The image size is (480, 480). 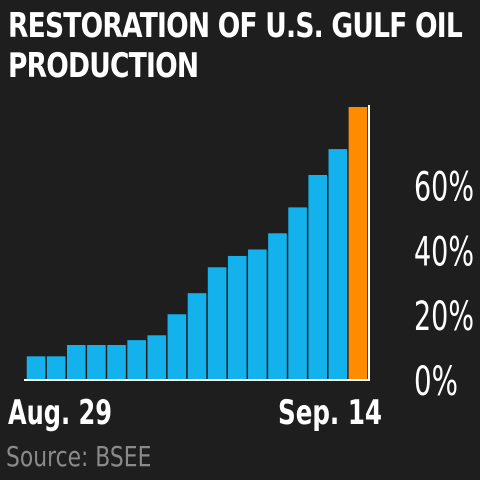 I want to click on y-axis-ticks: 0% 20% 40% 60%, so click(x=444, y=285).